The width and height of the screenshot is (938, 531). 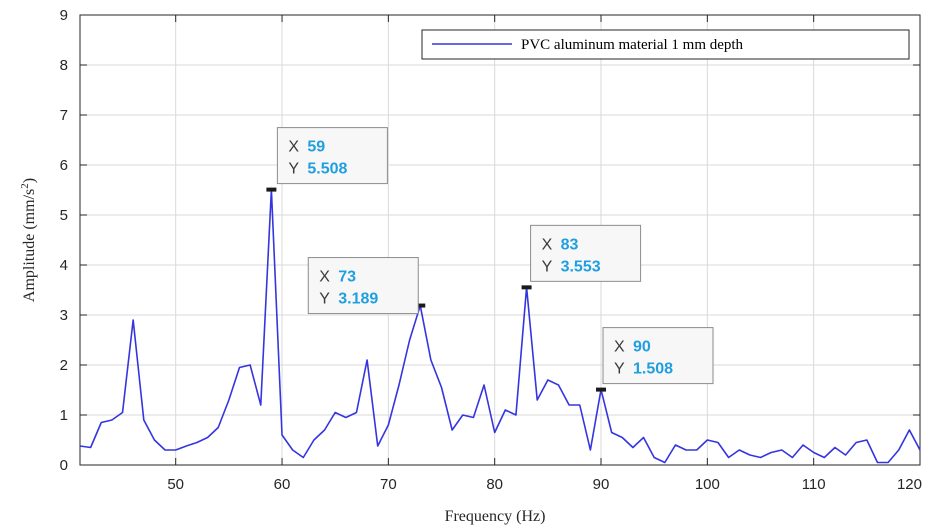 What do you see at coordinates (653, 369) in the screenshot?
I see `datatip-y-value: 1.508` at bounding box center [653, 369].